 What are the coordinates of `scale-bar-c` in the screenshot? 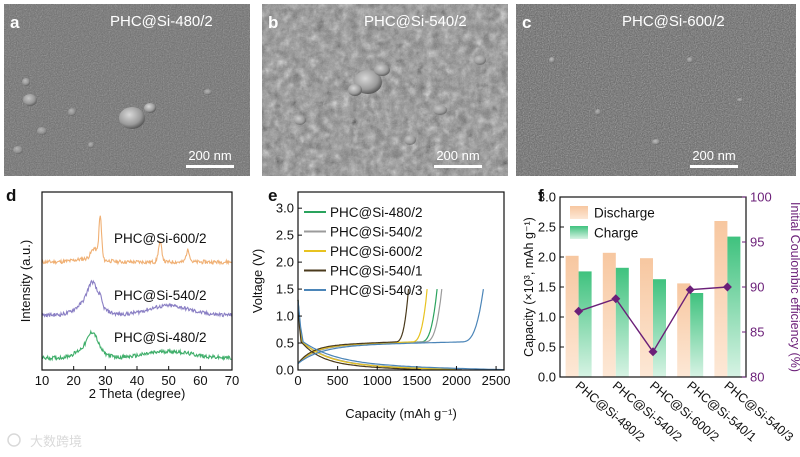 It's located at (714, 166).